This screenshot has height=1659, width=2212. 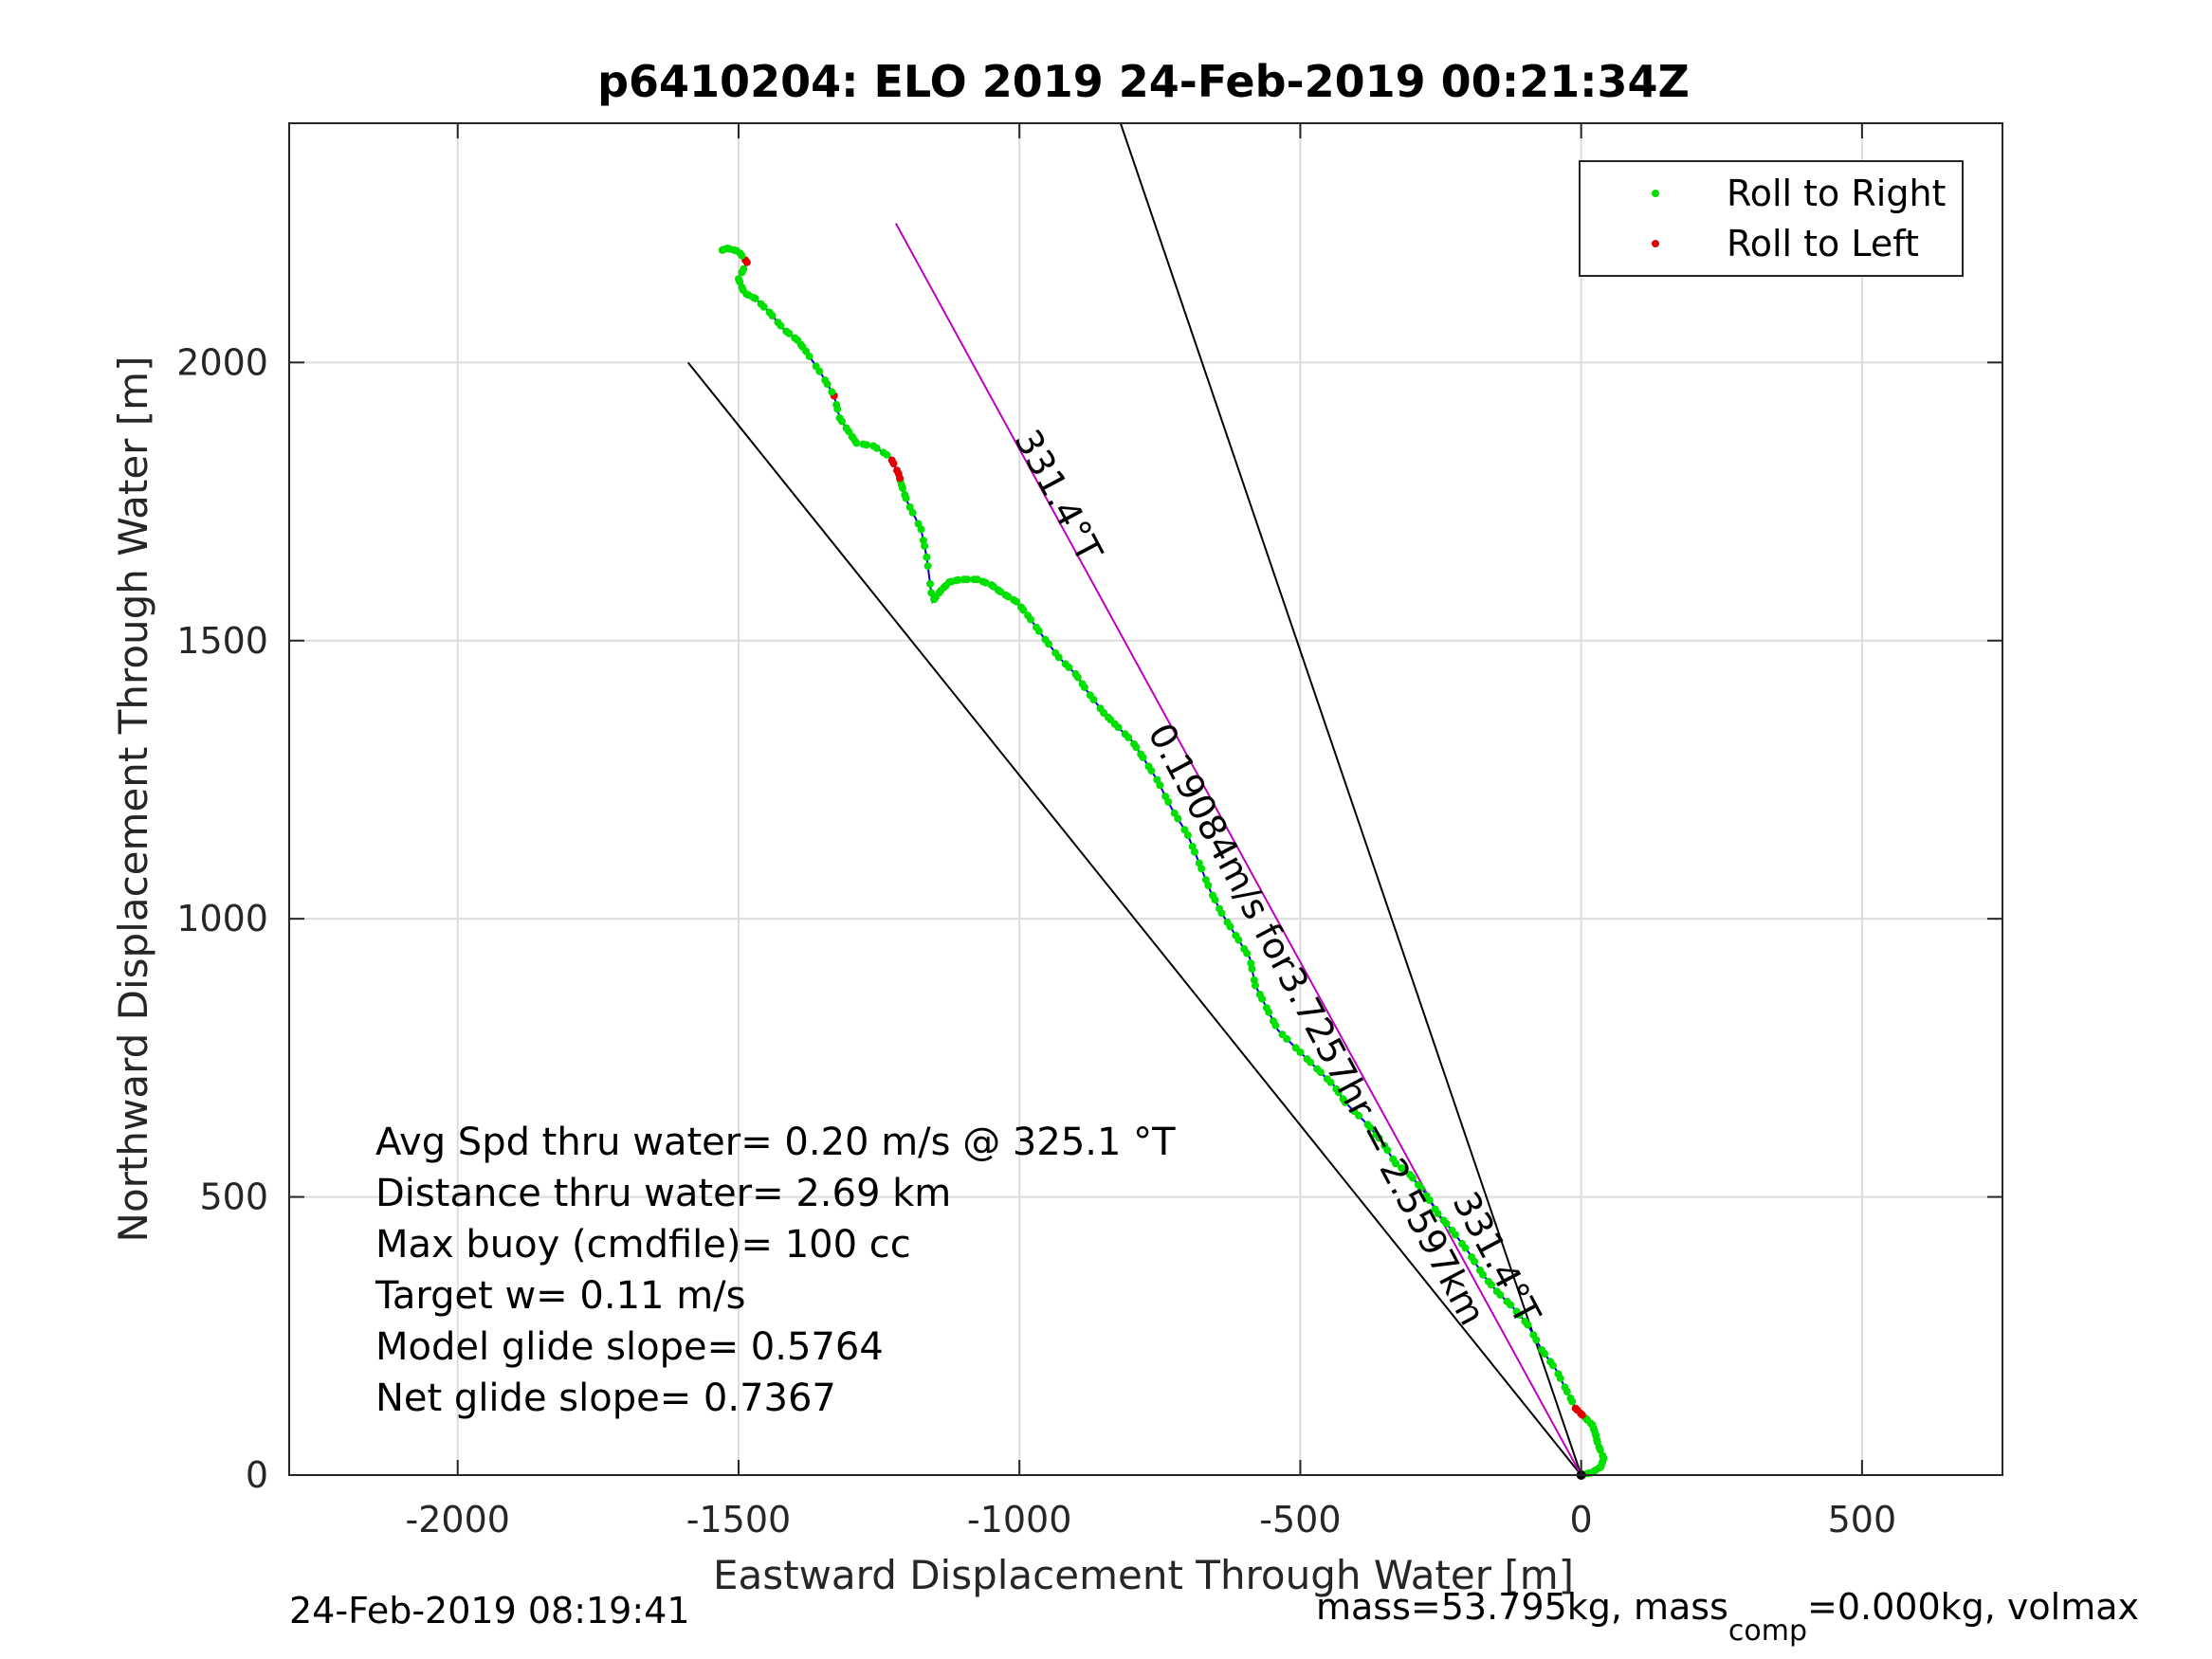 What do you see at coordinates (1143, 1575) in the screenshot?
I see `x-axis-label: Eastward Displacement Through Water [m]` at bounding box center [1143, 1575].